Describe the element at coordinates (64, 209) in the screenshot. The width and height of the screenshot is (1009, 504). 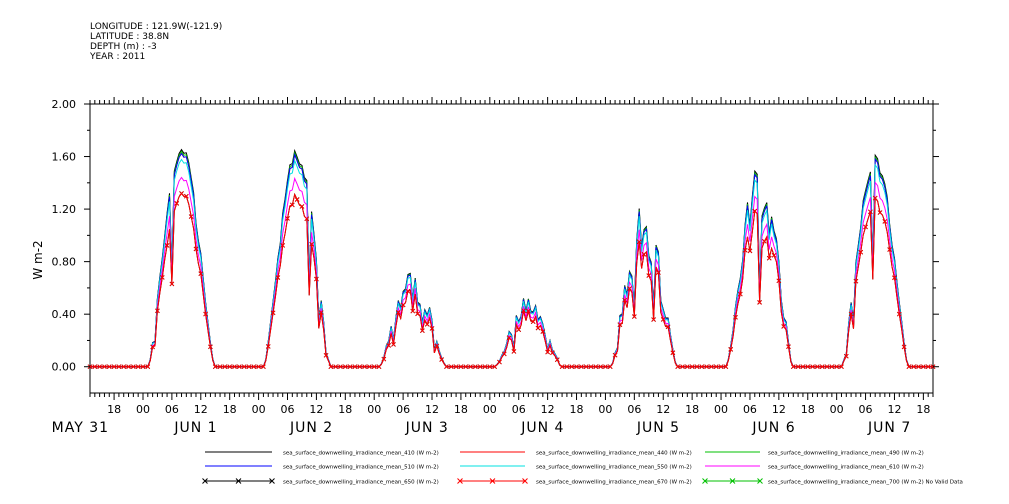
I see `y-tick-label: 1.20` at that location.